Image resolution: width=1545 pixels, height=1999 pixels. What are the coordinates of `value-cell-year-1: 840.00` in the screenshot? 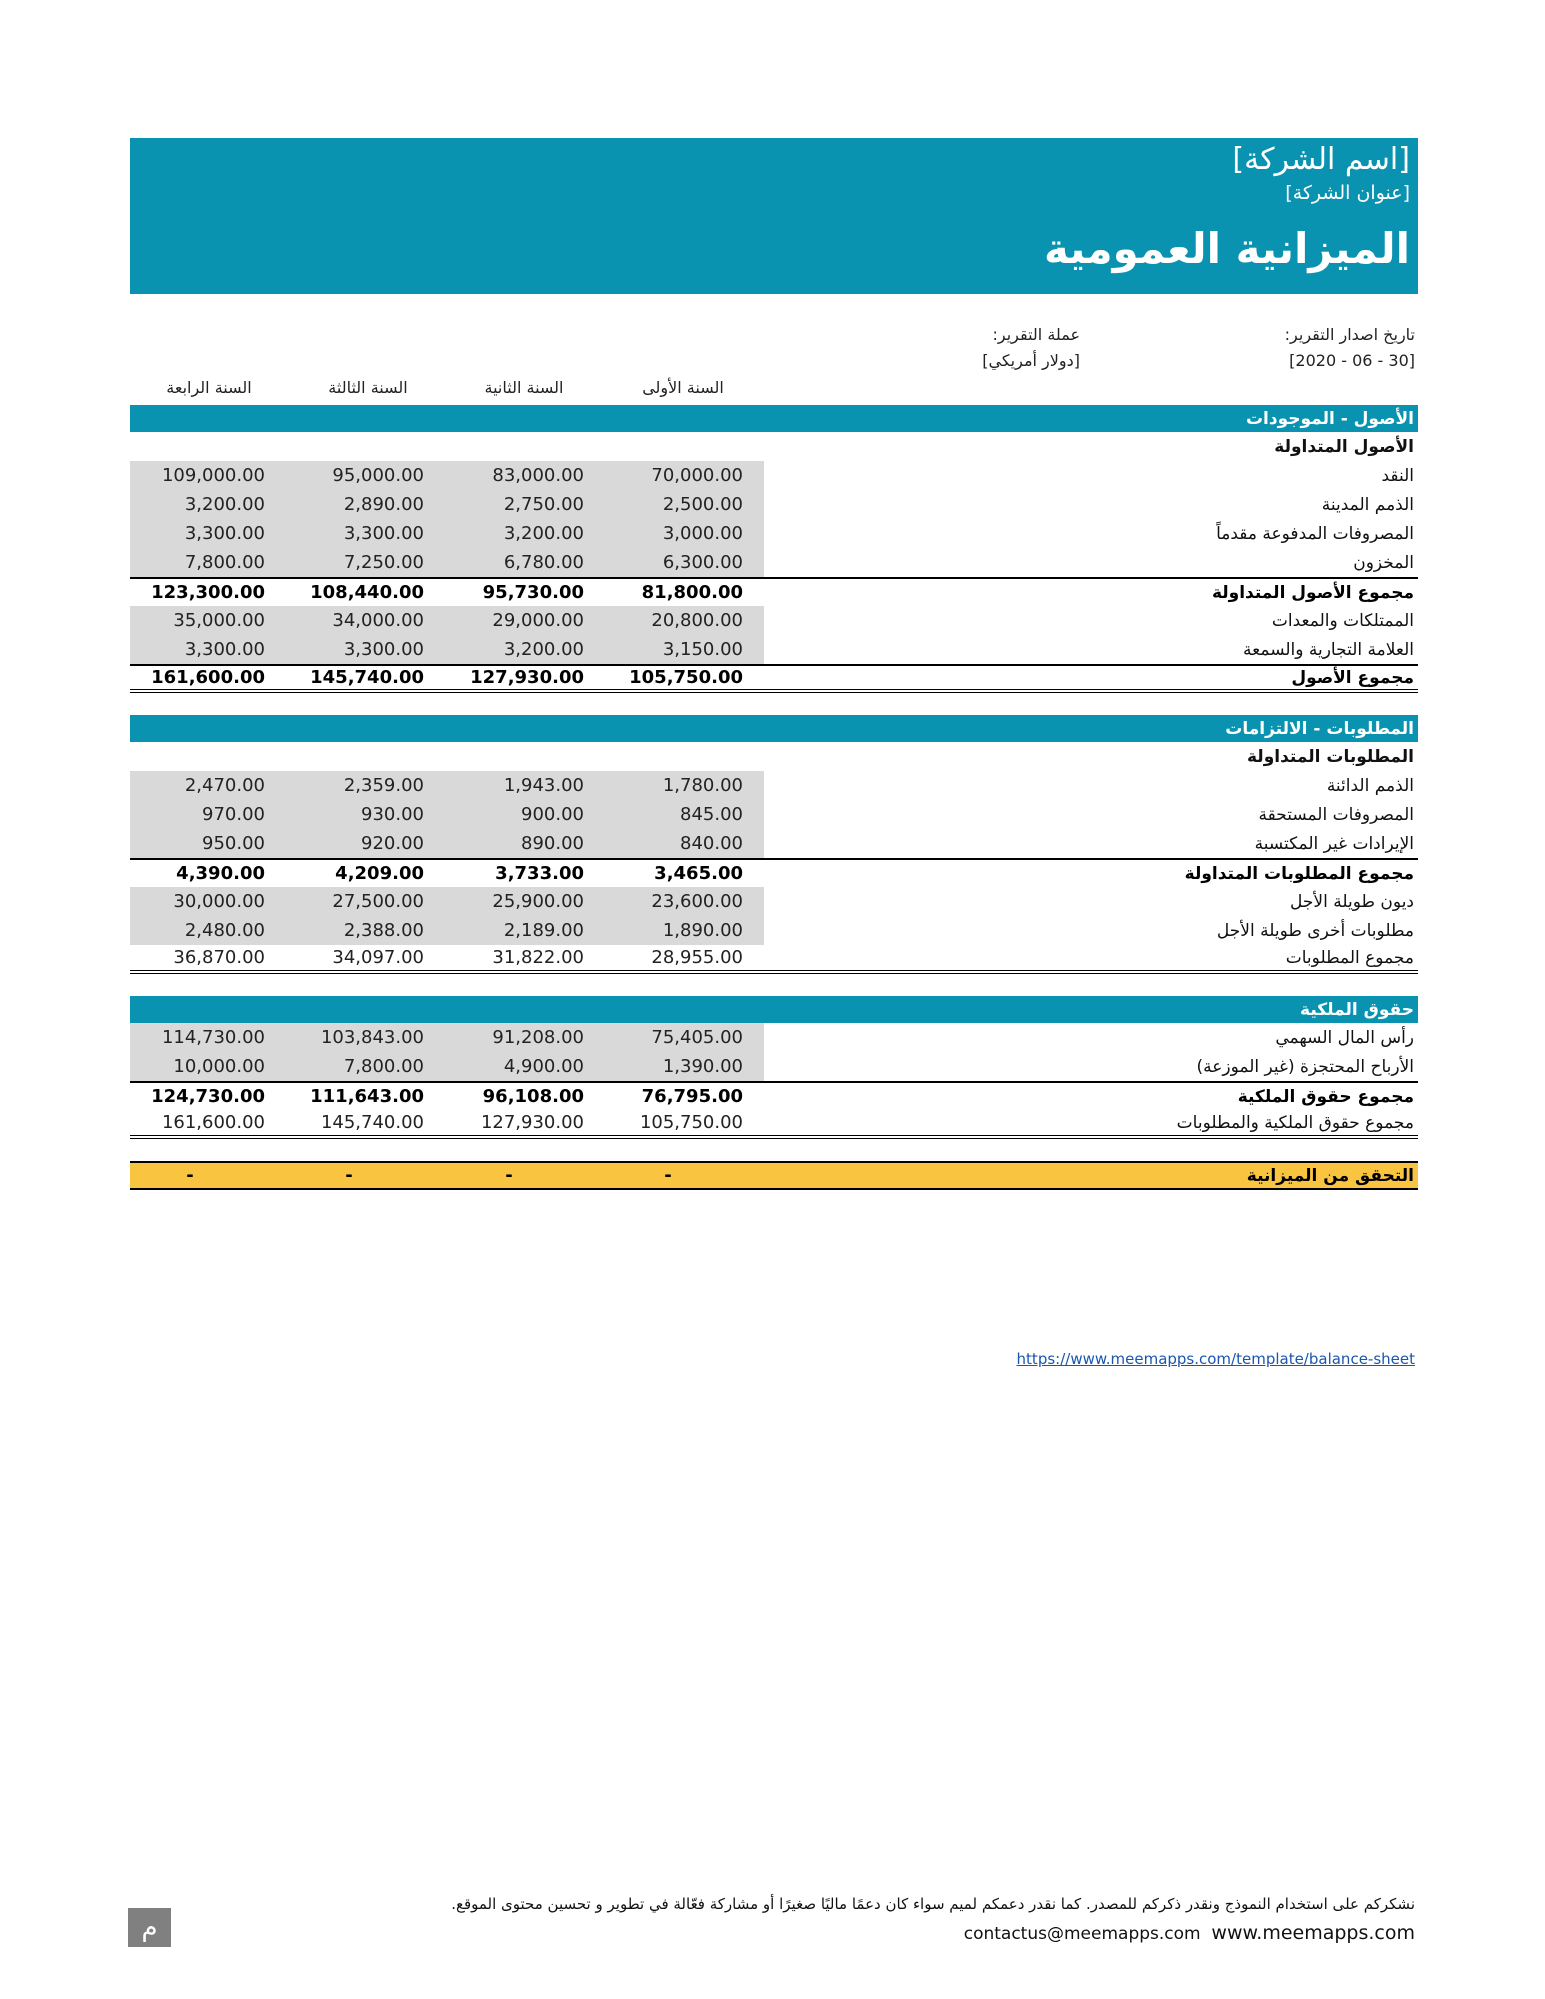 It's located at (711, 843).